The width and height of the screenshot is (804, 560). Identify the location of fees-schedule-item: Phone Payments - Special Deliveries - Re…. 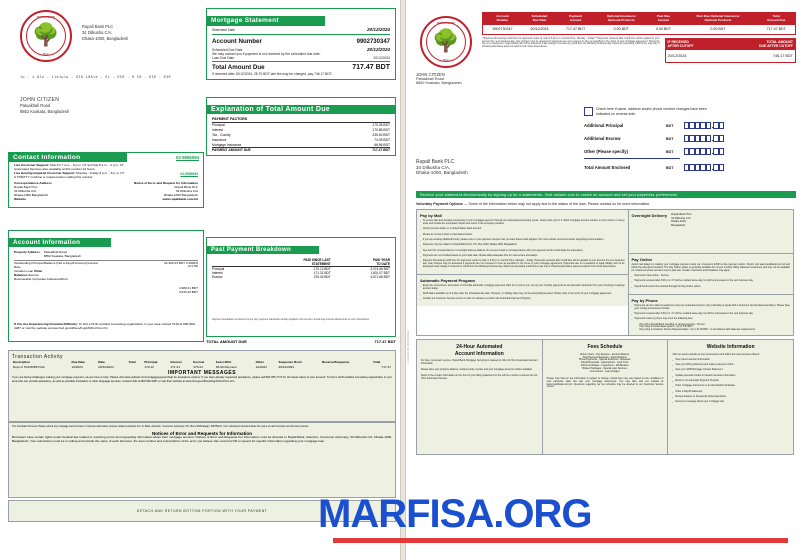
(605, 360).